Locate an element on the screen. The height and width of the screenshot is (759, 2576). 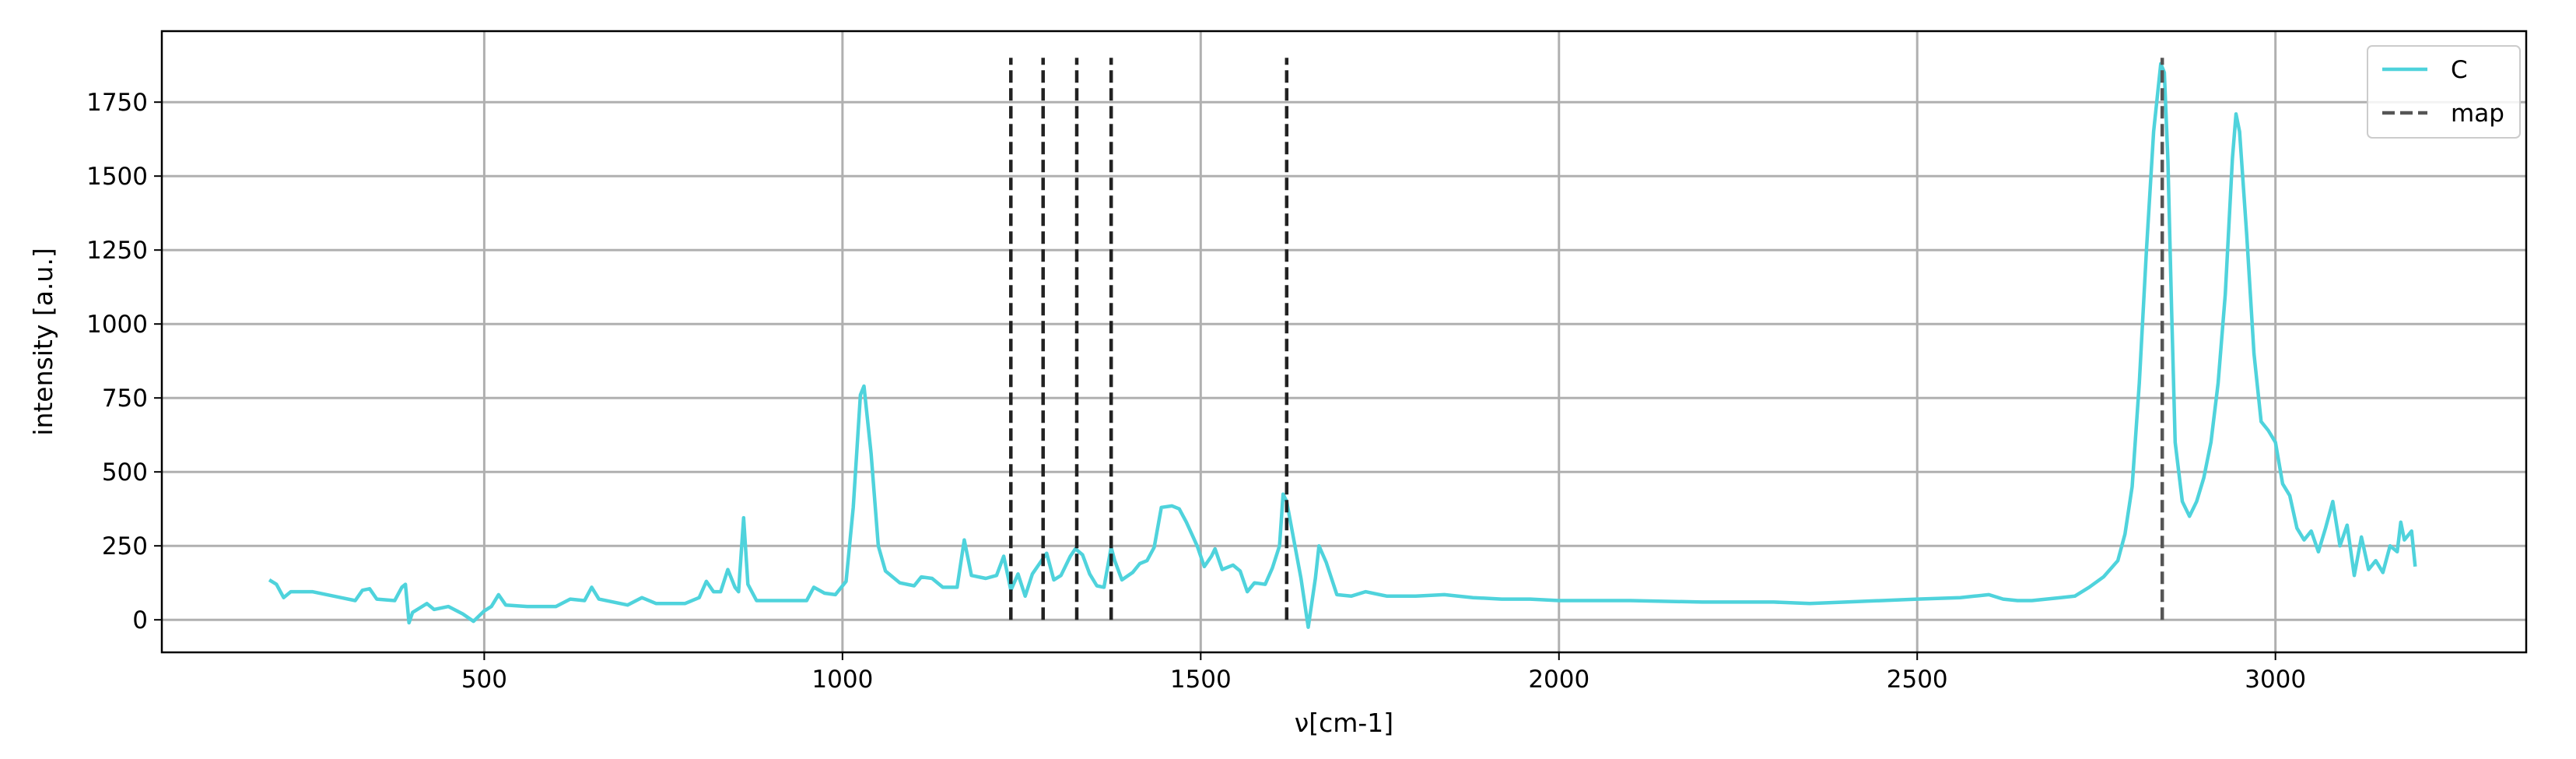
x-tick-label: 2000 is located at coordinates (1558, 680).